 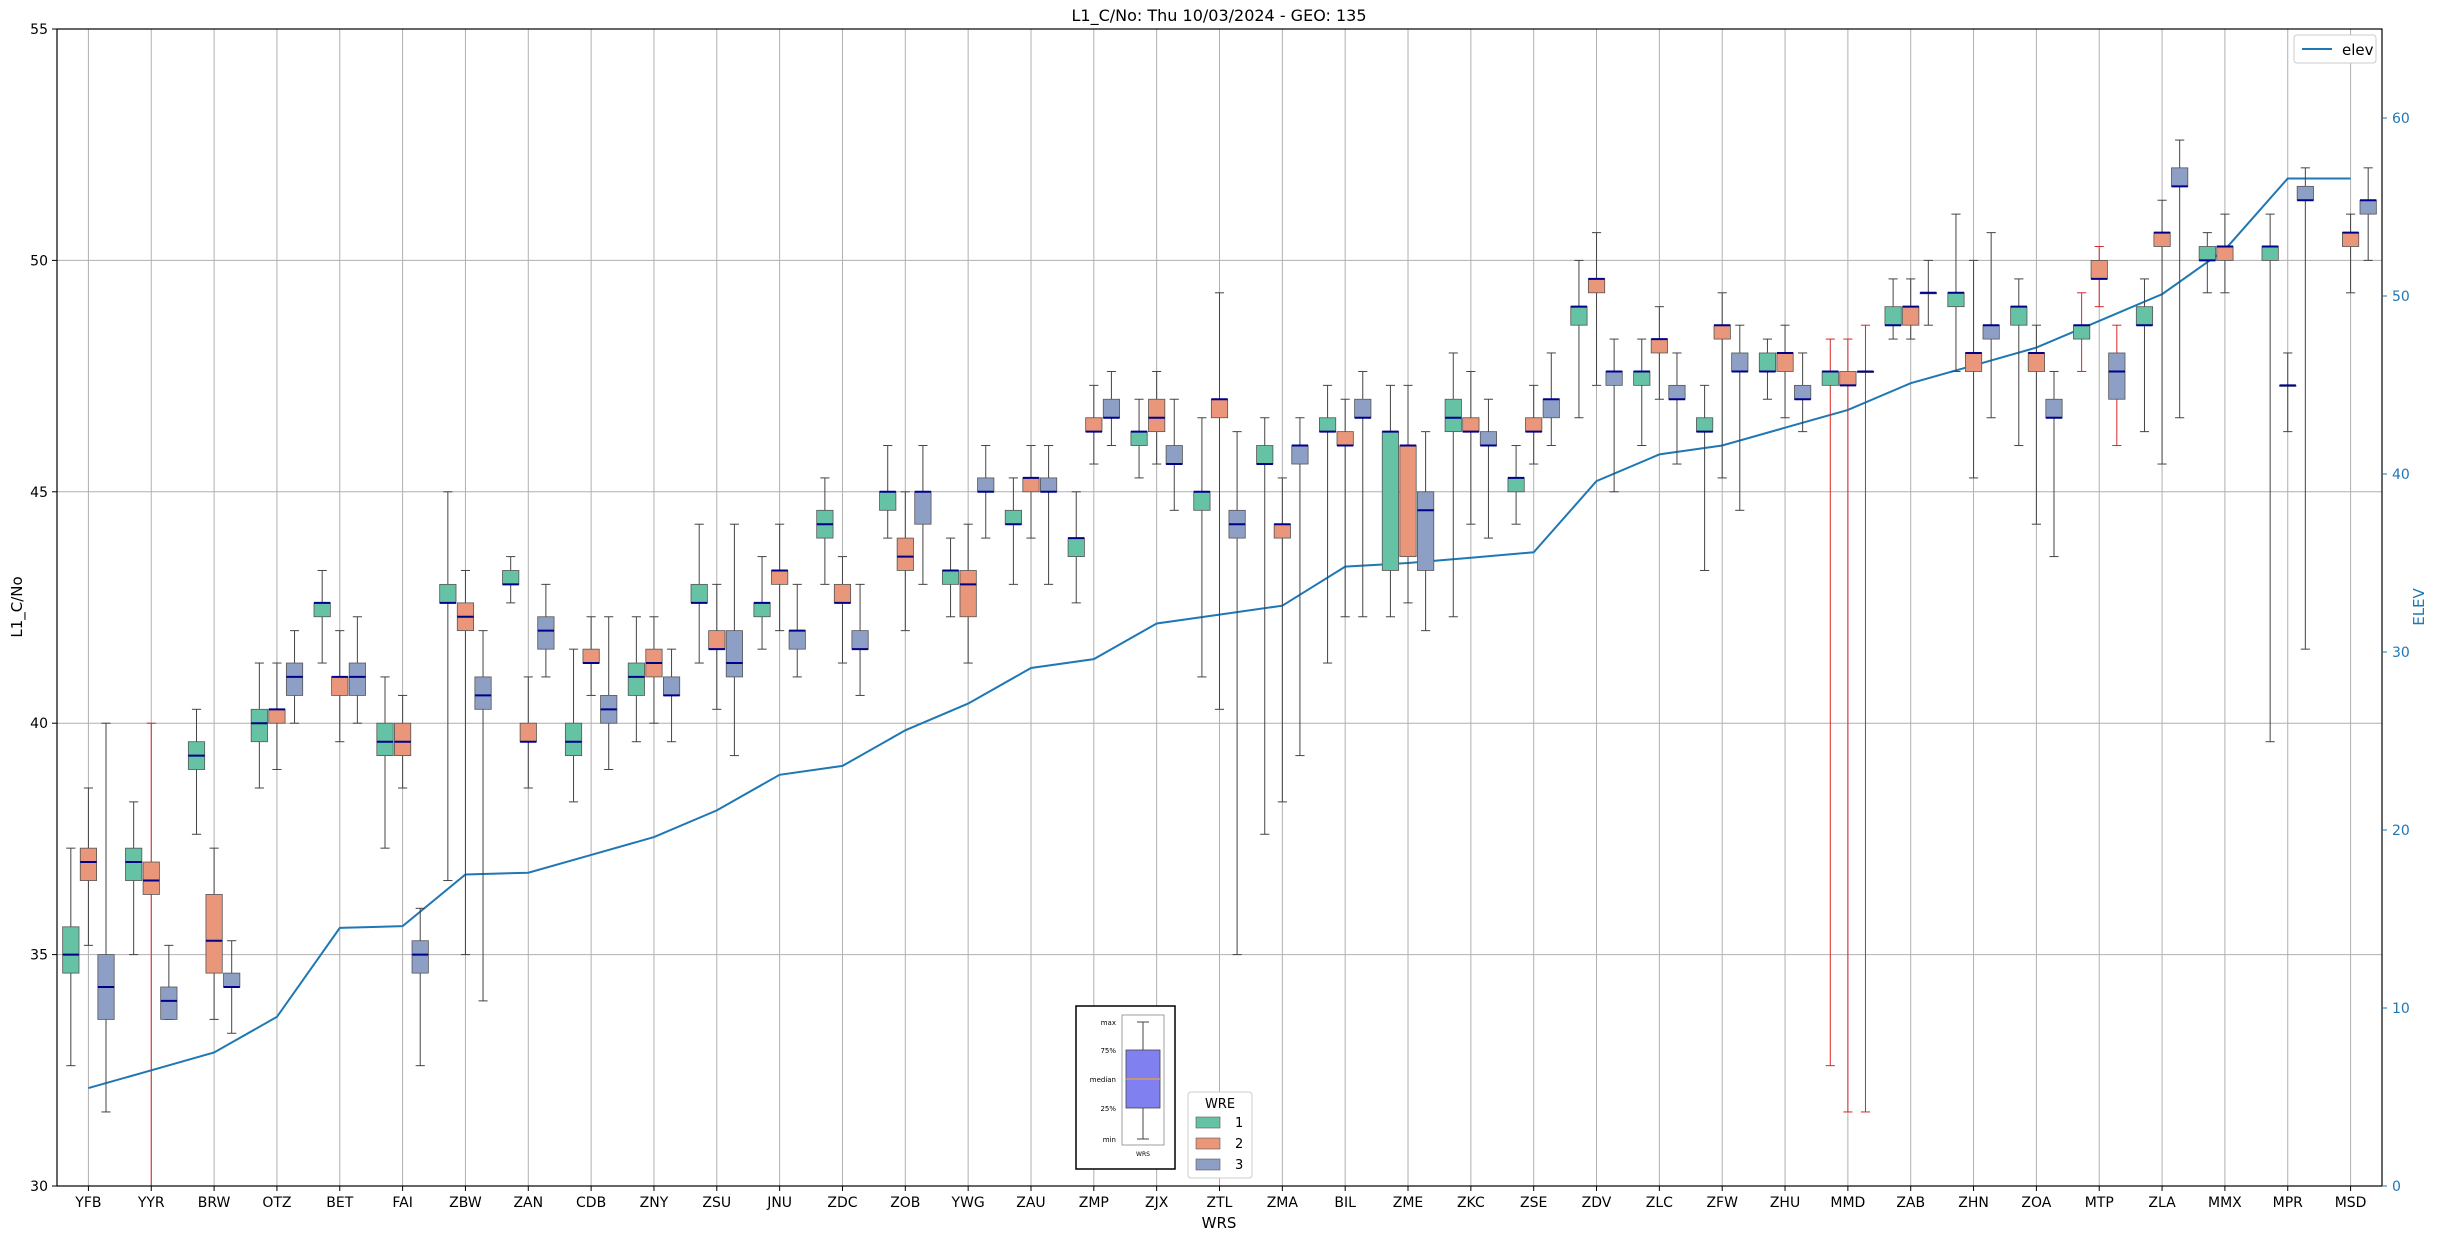 I want to click on box-MPR-wre3b, so click(x=2288, y=392).